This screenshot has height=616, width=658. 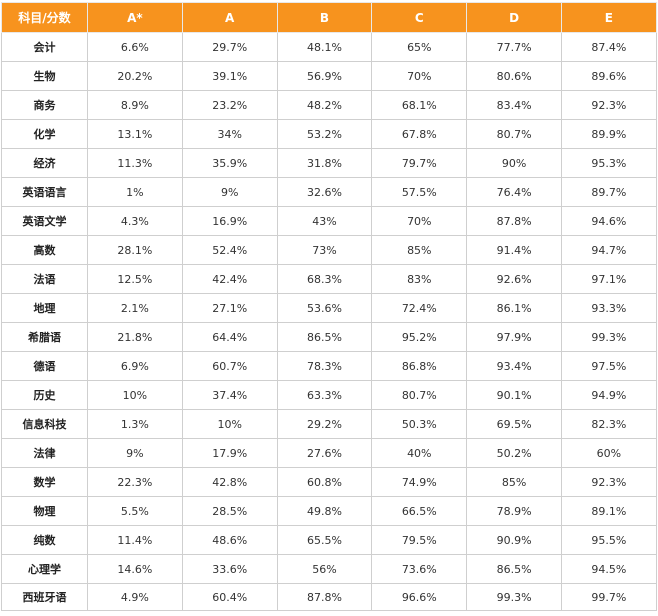 I want to click on percentage-cell-b: 53.2%, so click(x=324, y=134).